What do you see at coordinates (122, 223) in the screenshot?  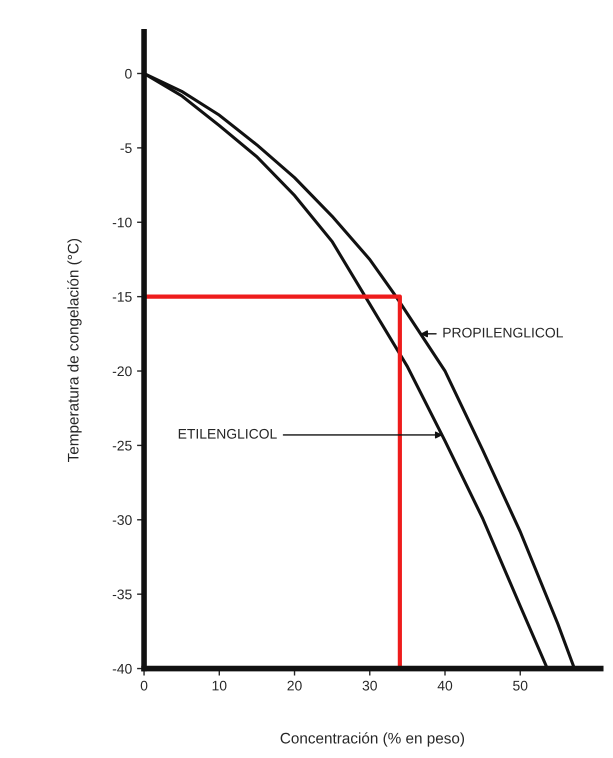 I see `y-tick-label: -10` at bounding box center [122, 223].